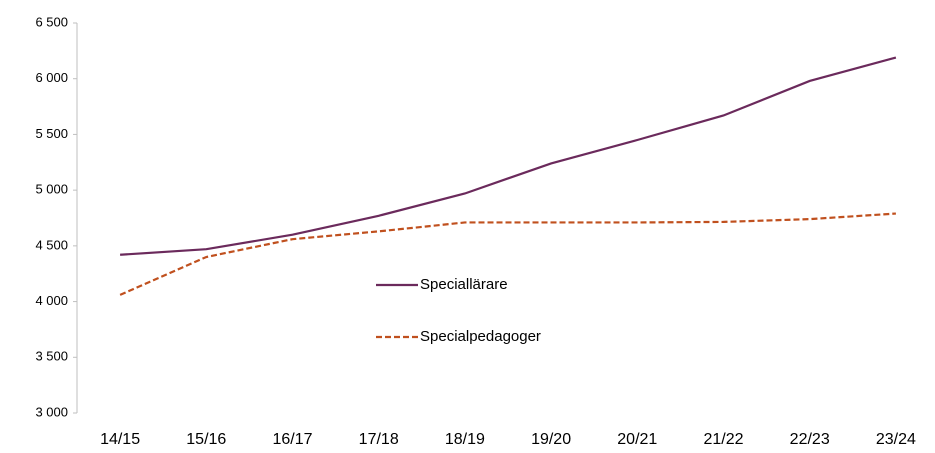  Describe the element at coordinates (51, 244) in the screenshot. I see `y-tick-label: 4 500` at that location.